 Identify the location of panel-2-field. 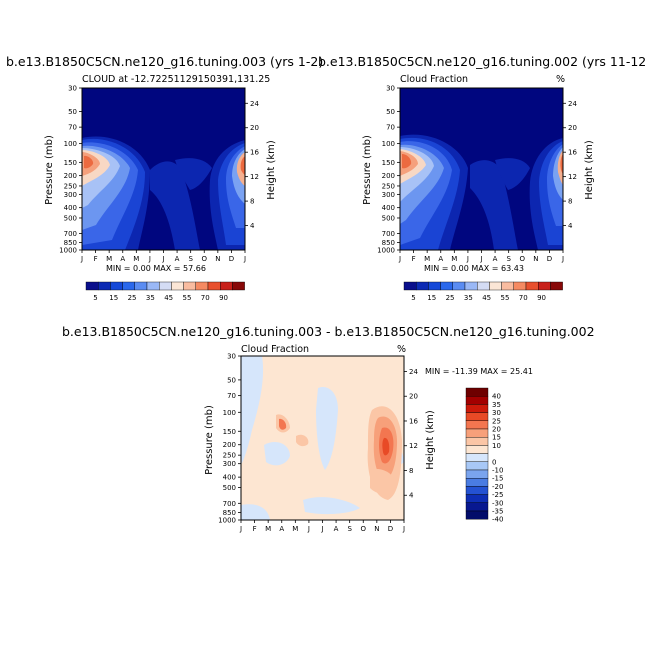
(481, 169).